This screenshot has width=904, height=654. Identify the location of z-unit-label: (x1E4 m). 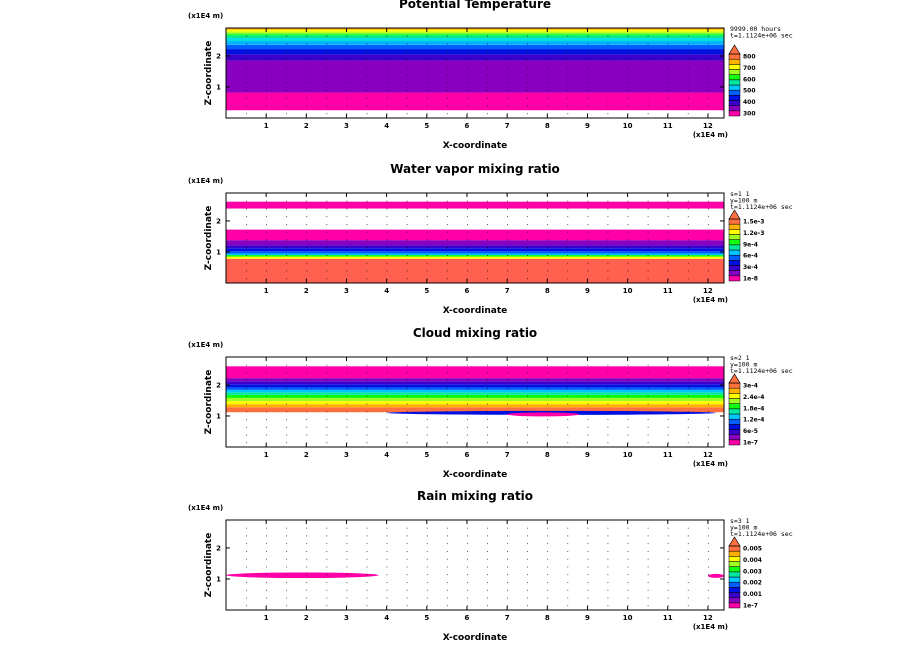
(205, 508).